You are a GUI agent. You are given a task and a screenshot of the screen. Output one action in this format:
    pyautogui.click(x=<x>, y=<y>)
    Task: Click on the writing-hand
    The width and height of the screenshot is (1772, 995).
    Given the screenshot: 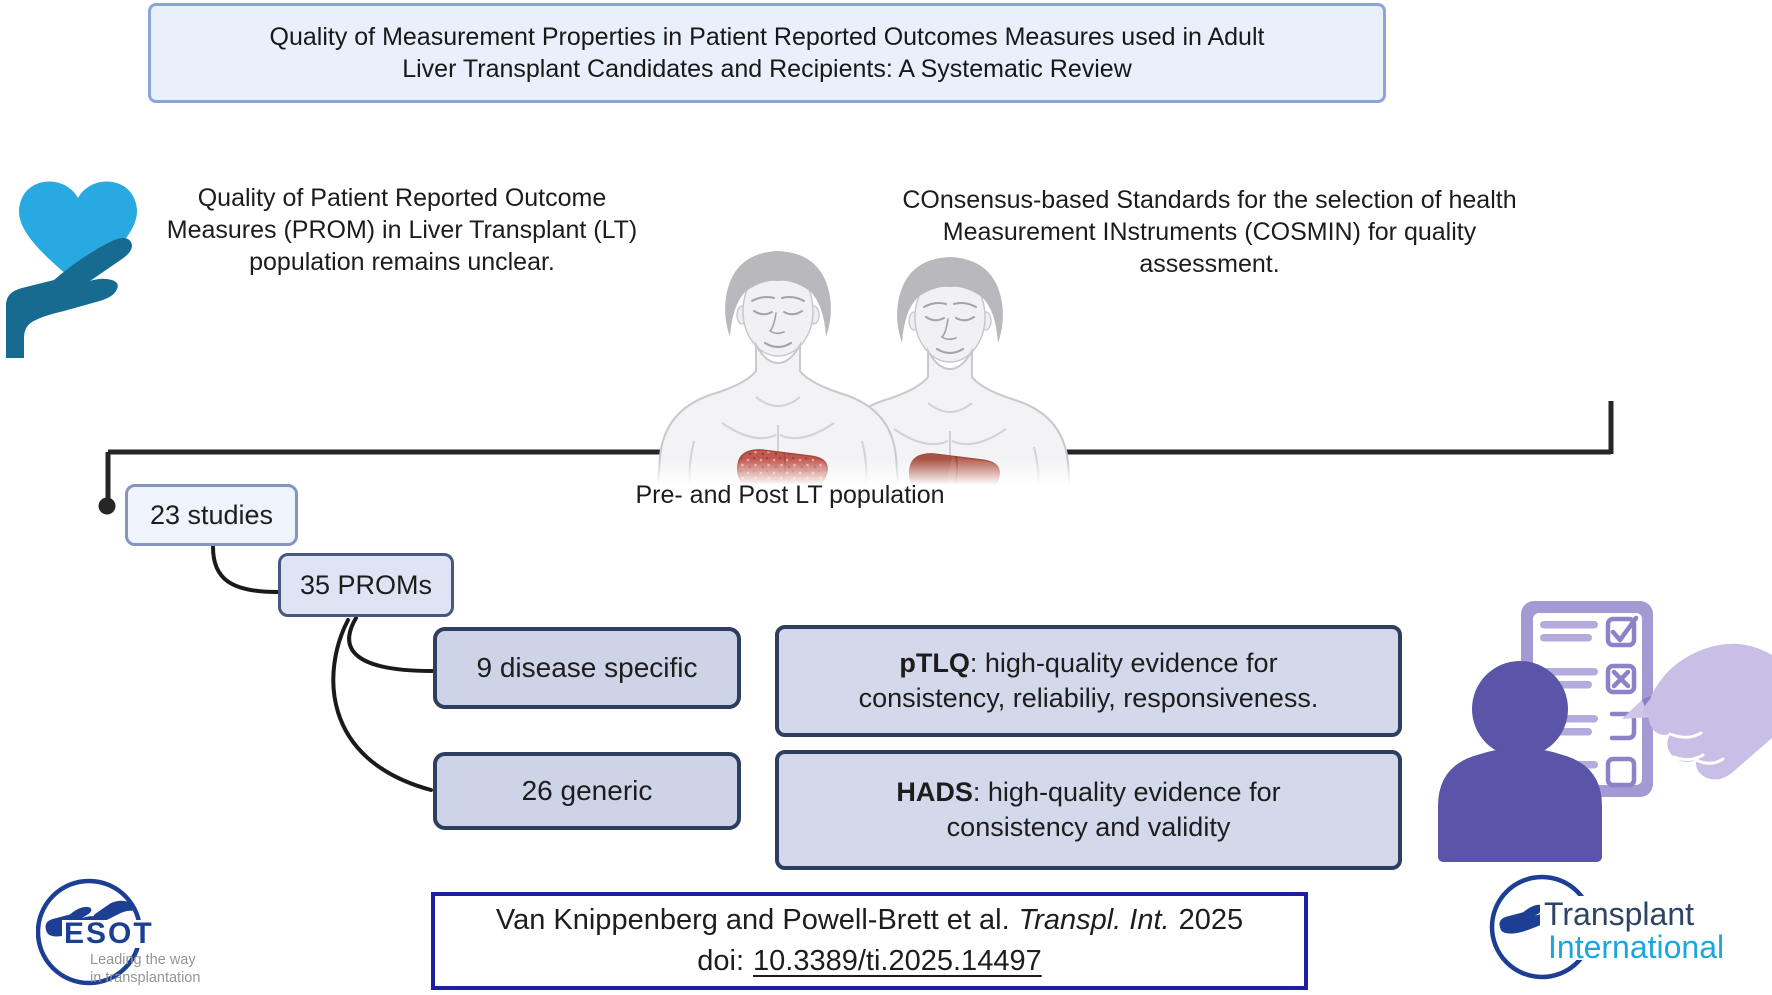 What is the action you would take?
    pyautogui.click(x=1709, y=711)
    